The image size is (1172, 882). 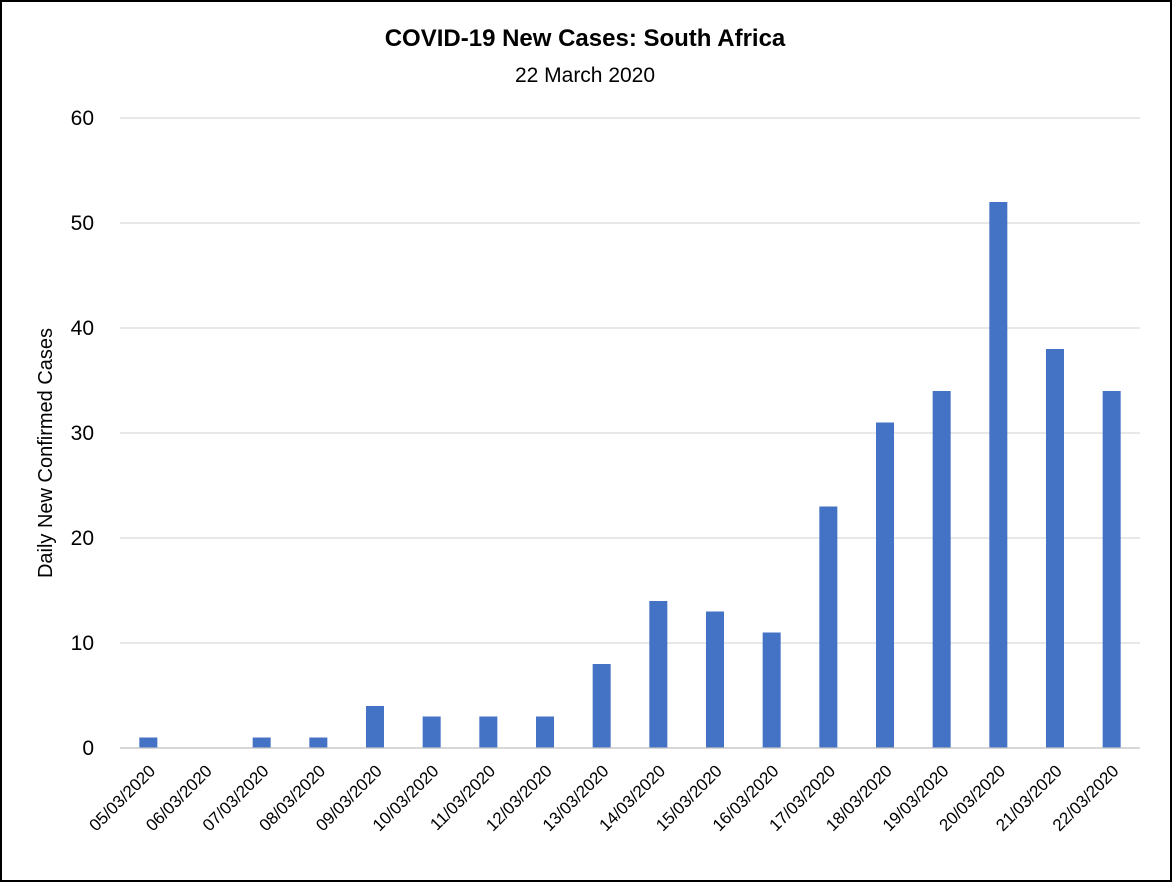 What do you see at coordinates (585, 75) in the screenshot?
I see `chart-subtitle: 22 March 2020` at bounding box center [585, 75].